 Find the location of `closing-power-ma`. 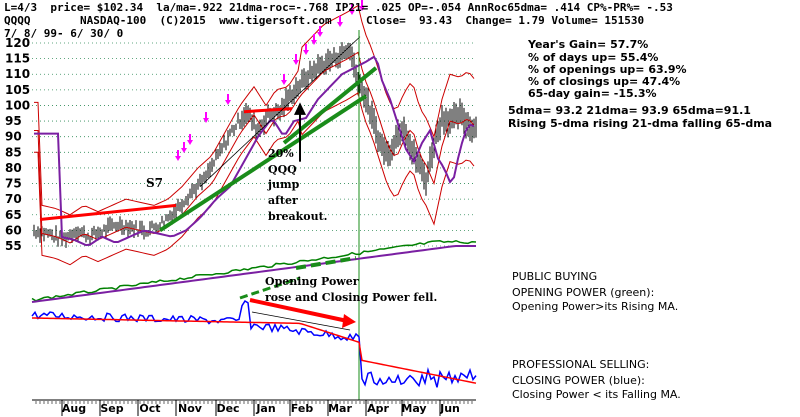

closing-power-ma is located at coordinates (254, 350).